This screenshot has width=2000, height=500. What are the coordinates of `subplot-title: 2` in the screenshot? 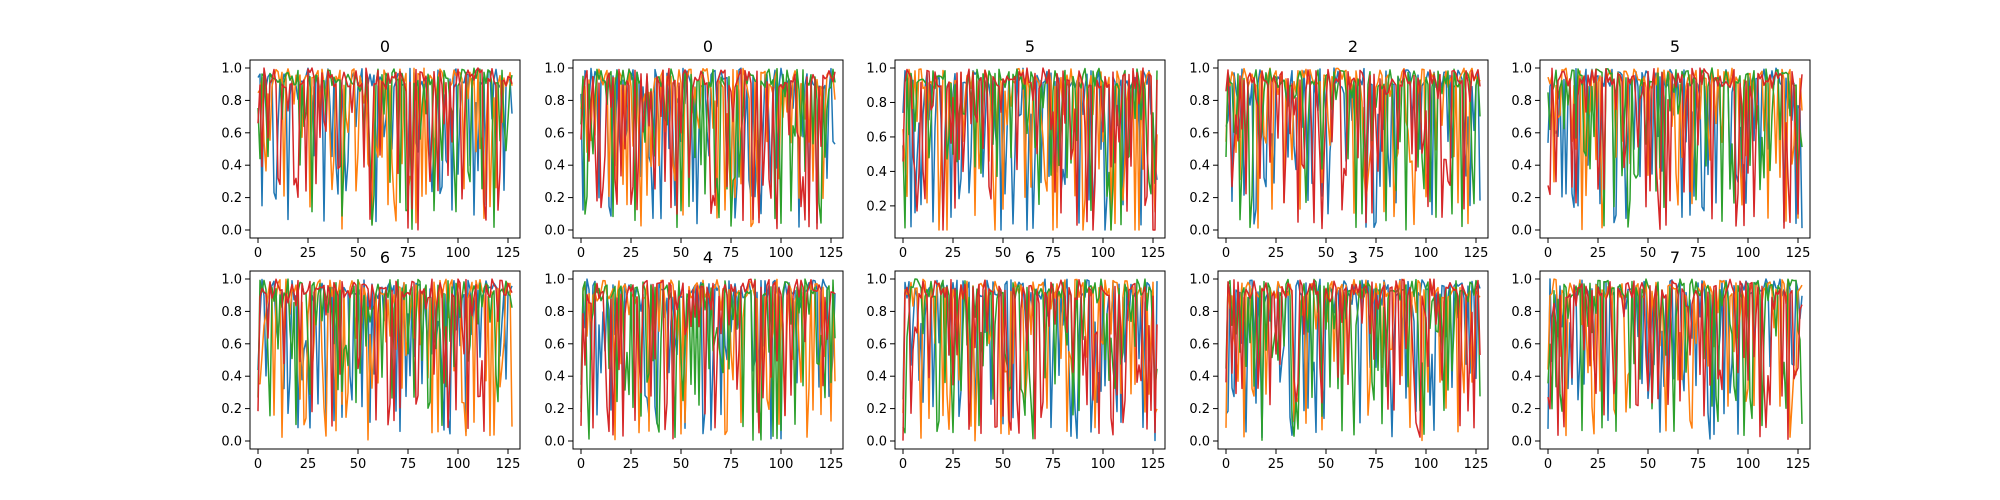 It's located at (1353, 46).